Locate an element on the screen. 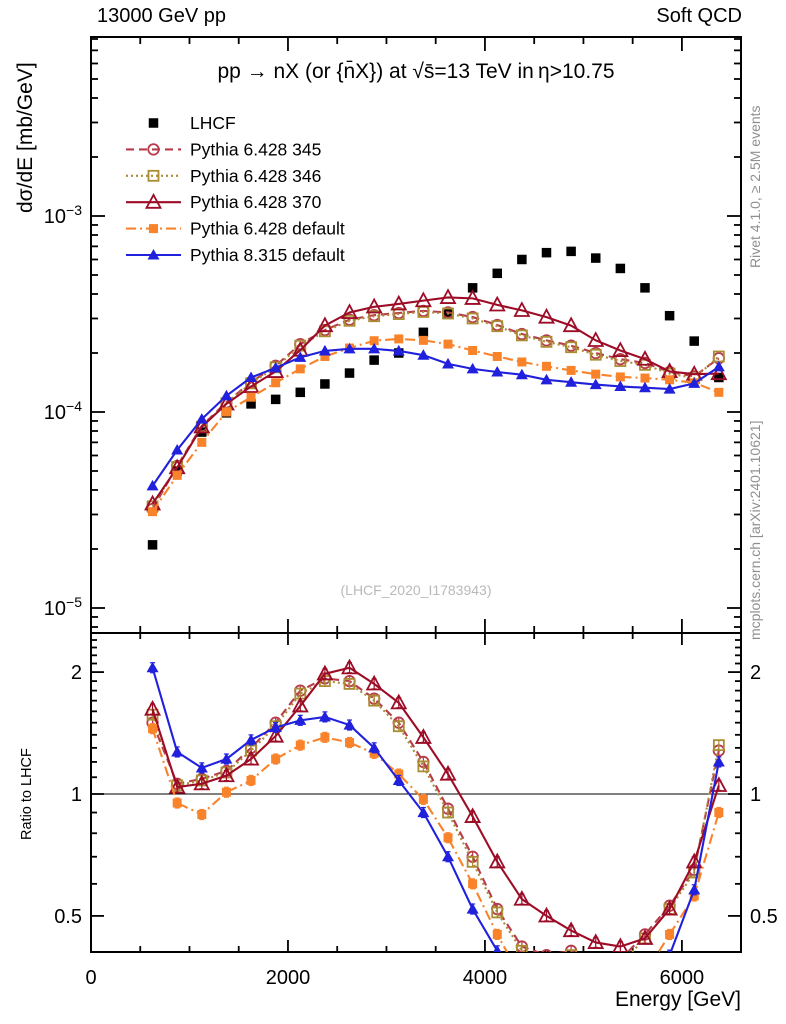  main-y-tick-label: 10−4 is located at coordinates (63, 411).